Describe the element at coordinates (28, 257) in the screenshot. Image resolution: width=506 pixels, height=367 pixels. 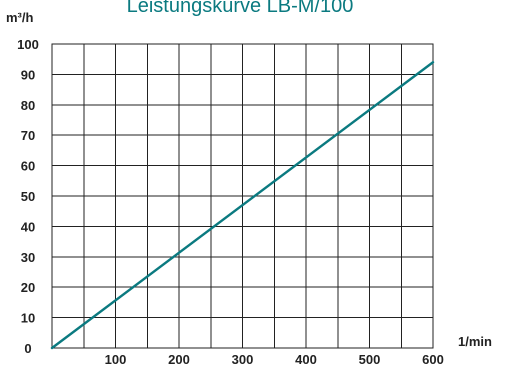
I see `y-tick-label: 30` at that location.